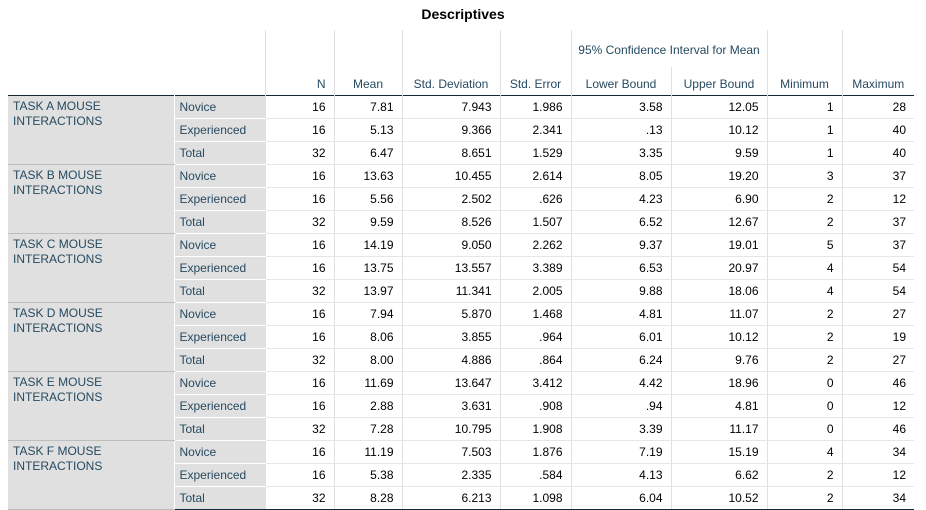 The width and height of the screenshot is (926, 510). I want to click on cell-upper-bound: 15.19, so click(718, 452).